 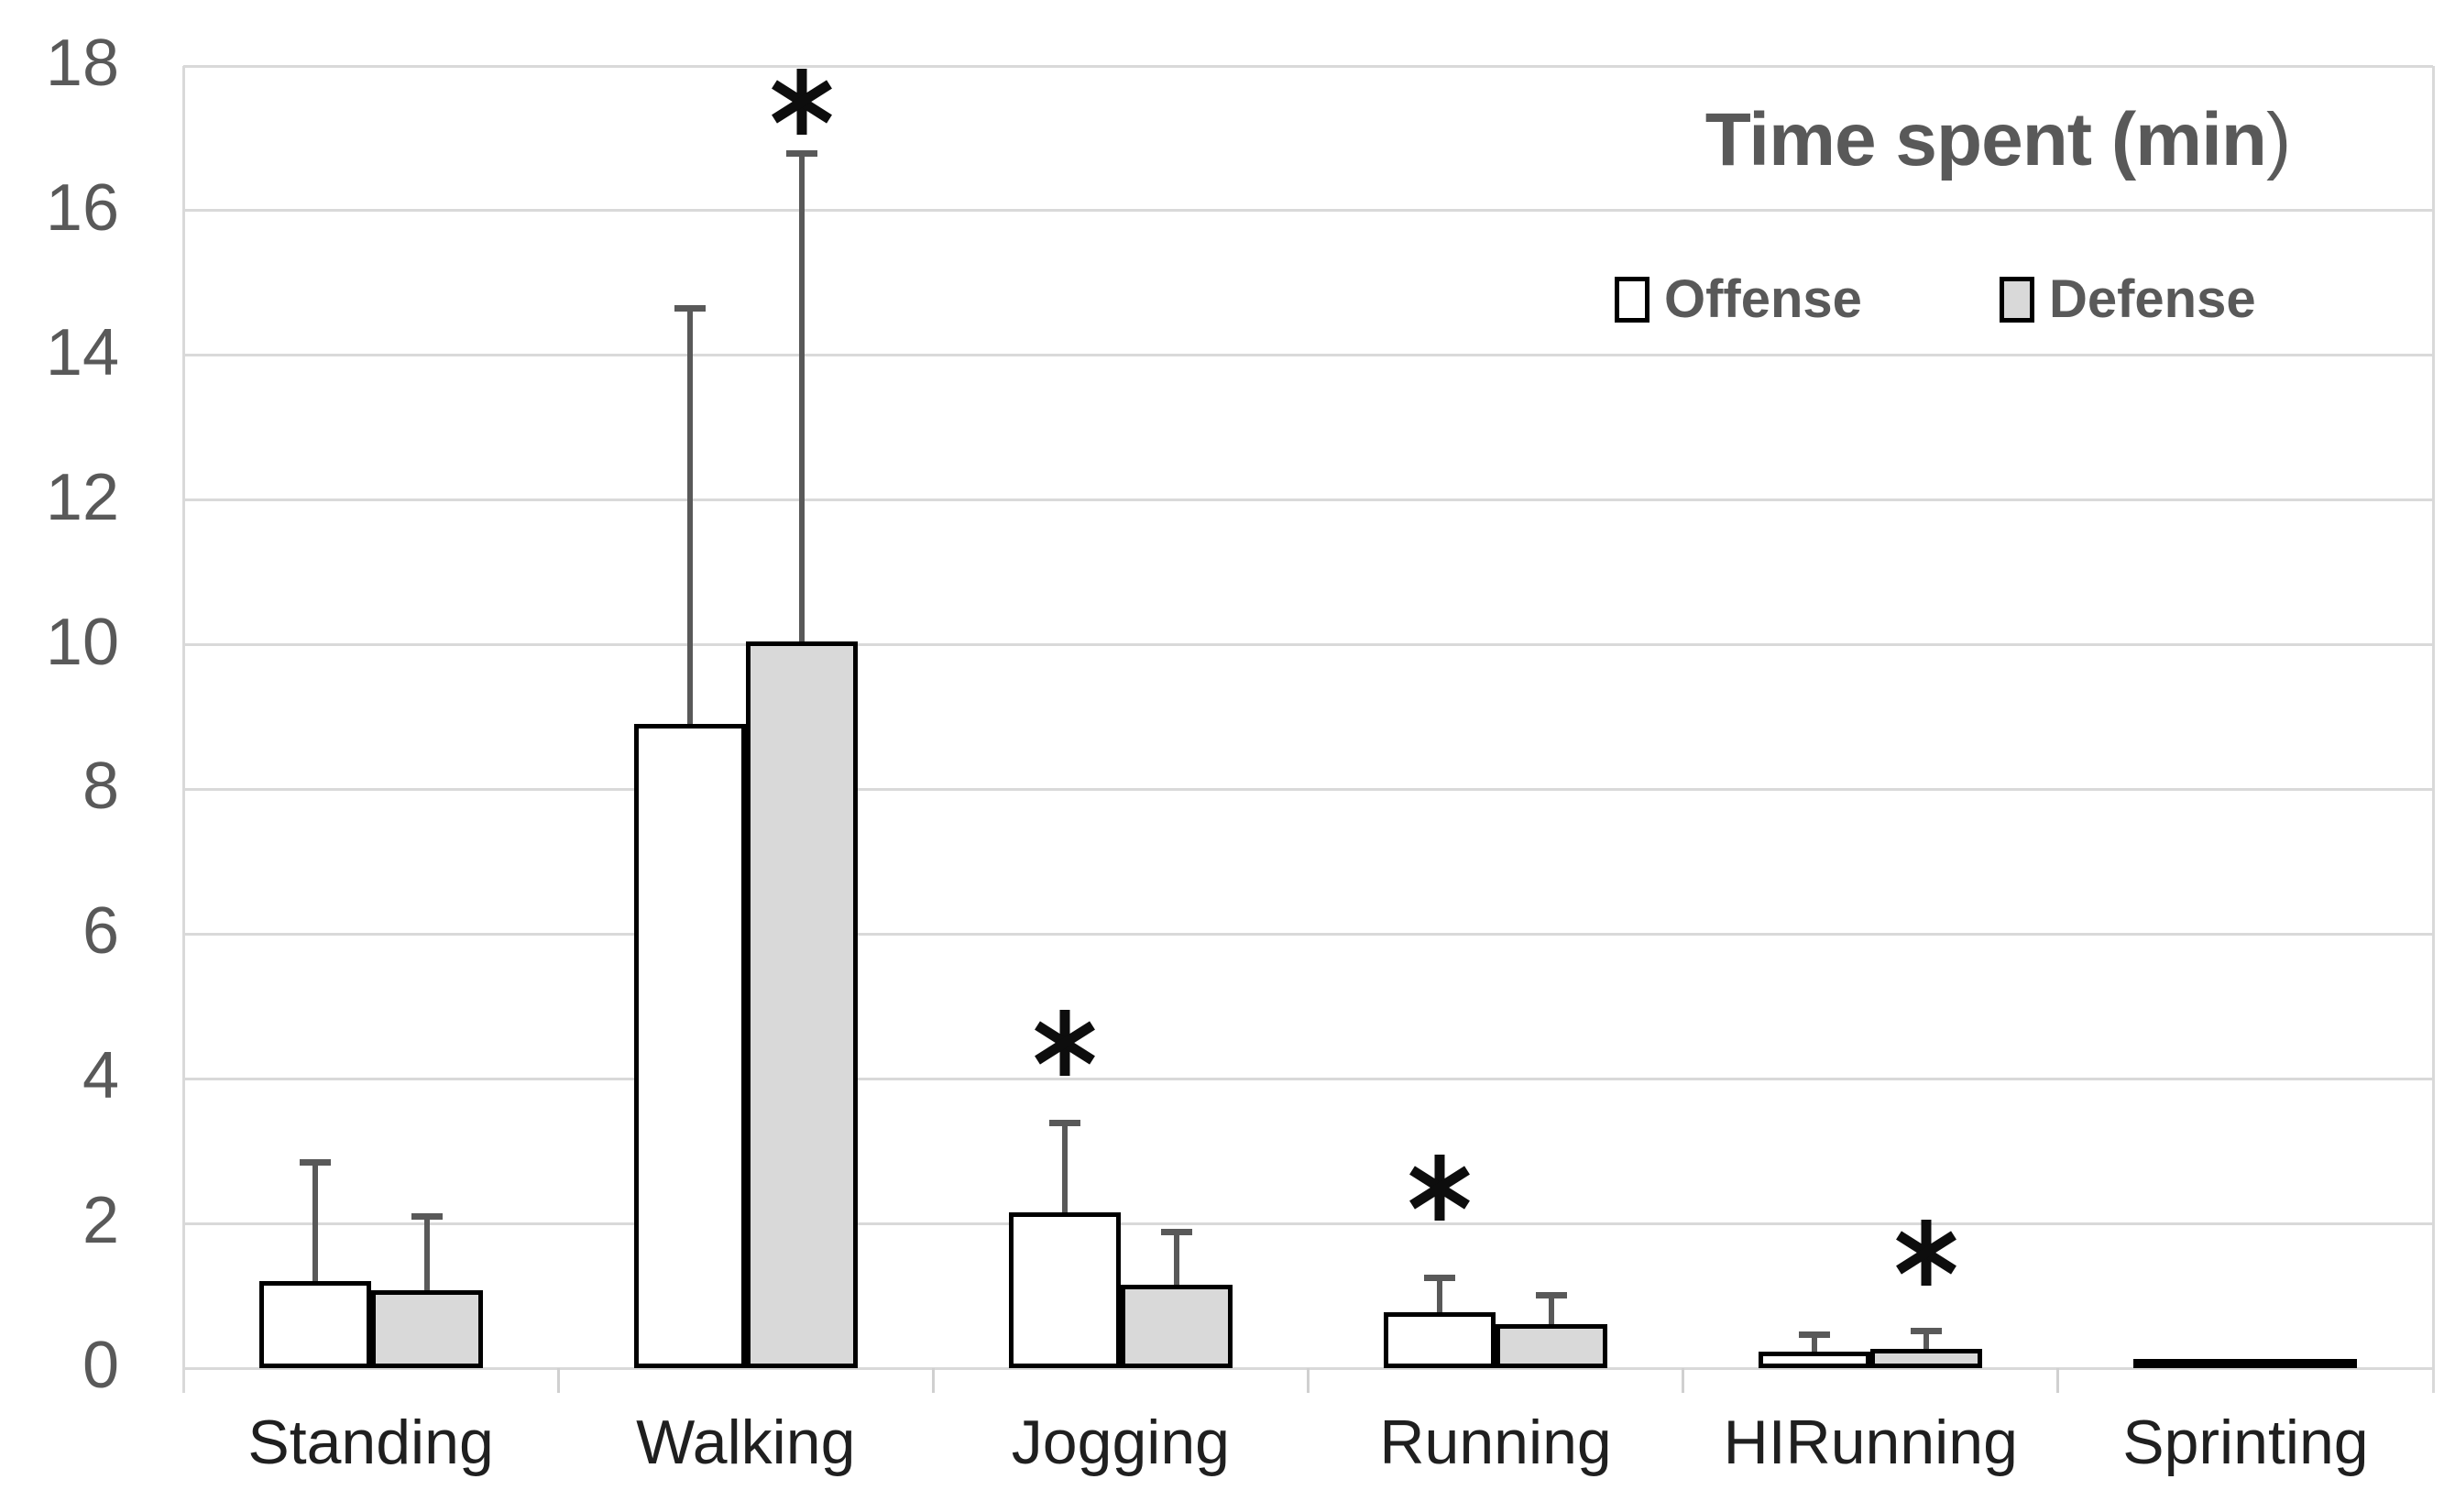 What do you see at coordinates (1815, 1359) in the screenshot?
I see `offense-bar-hirunning` at bounding box center [1815, 1359].